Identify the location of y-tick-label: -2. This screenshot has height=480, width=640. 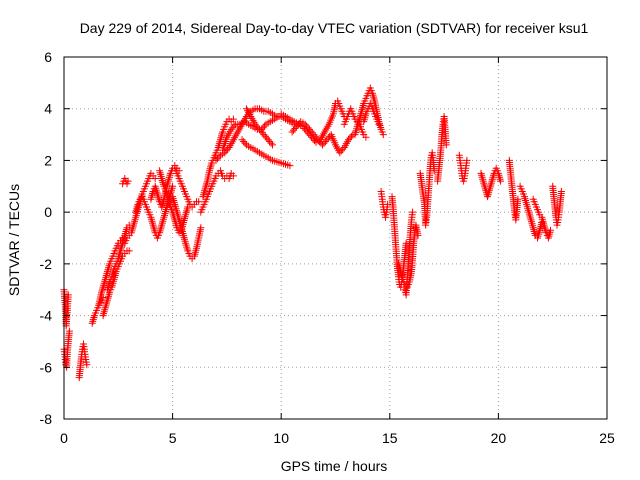
(46, 264).